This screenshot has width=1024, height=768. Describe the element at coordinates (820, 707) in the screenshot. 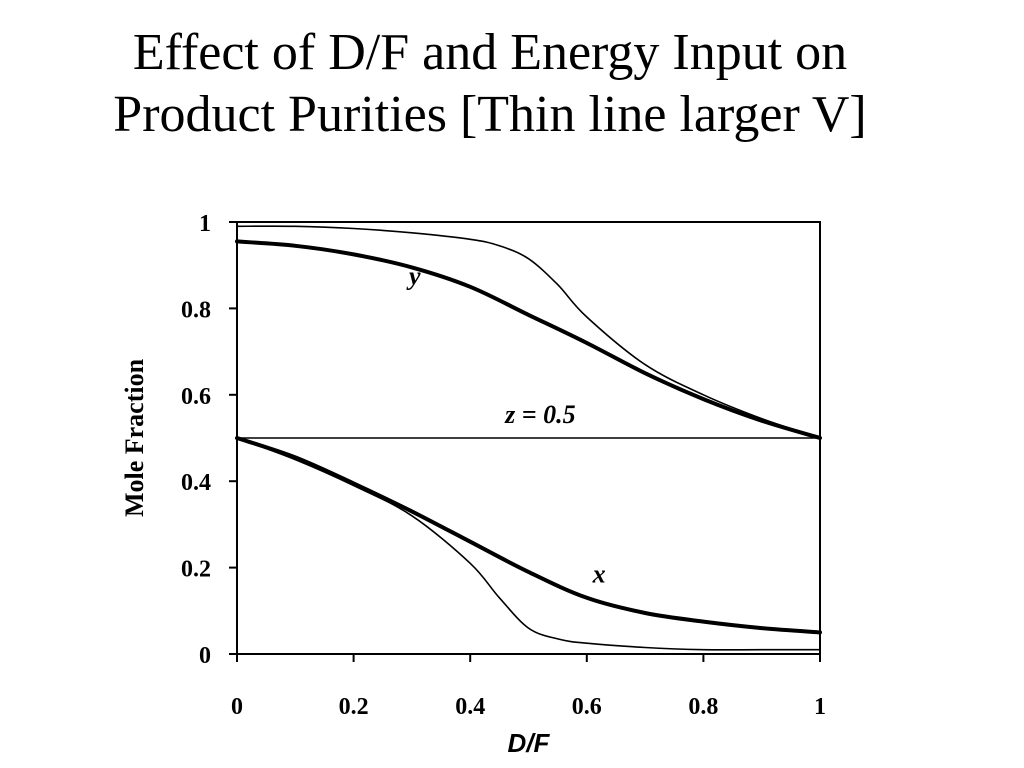

I see `x-tick-label: 1` at that location.